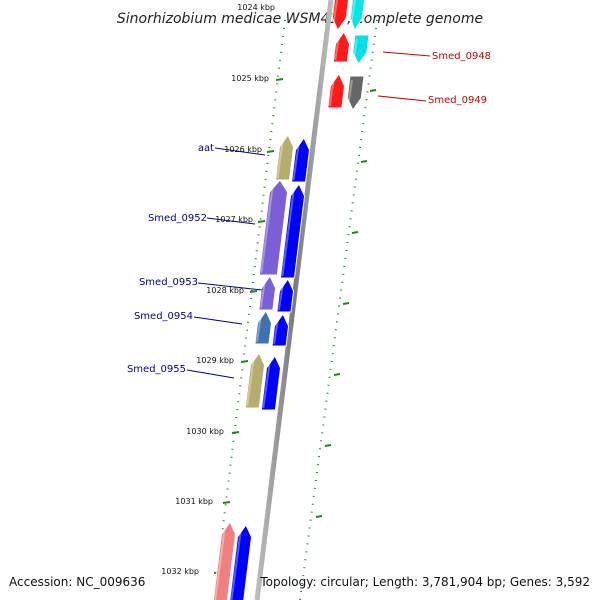 The height and width of the screenshot is (600, 600). What do you see at coordinates (220, 562) in the screenshot?
I see `gene-bottom-salmon-highlight` at bounding box center [220, 562].